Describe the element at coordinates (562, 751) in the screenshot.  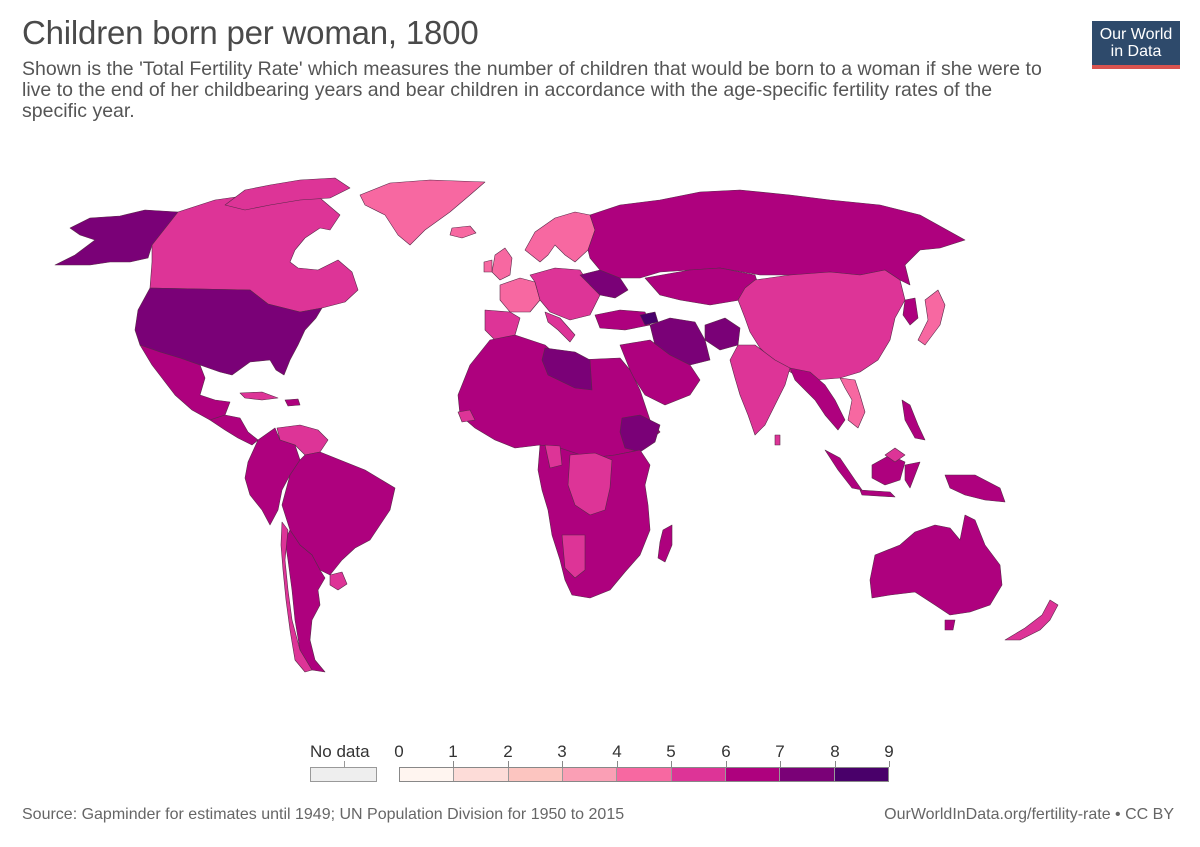
I see `tick-label-3: 3` at that location.